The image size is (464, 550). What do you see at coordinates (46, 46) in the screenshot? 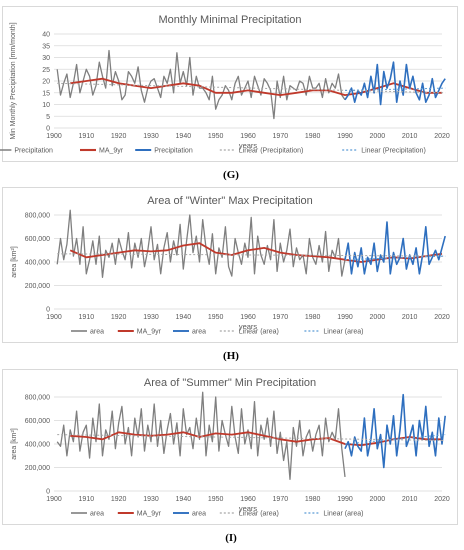
I see `y-tick-label: 35` at bounding box center [46, 46].